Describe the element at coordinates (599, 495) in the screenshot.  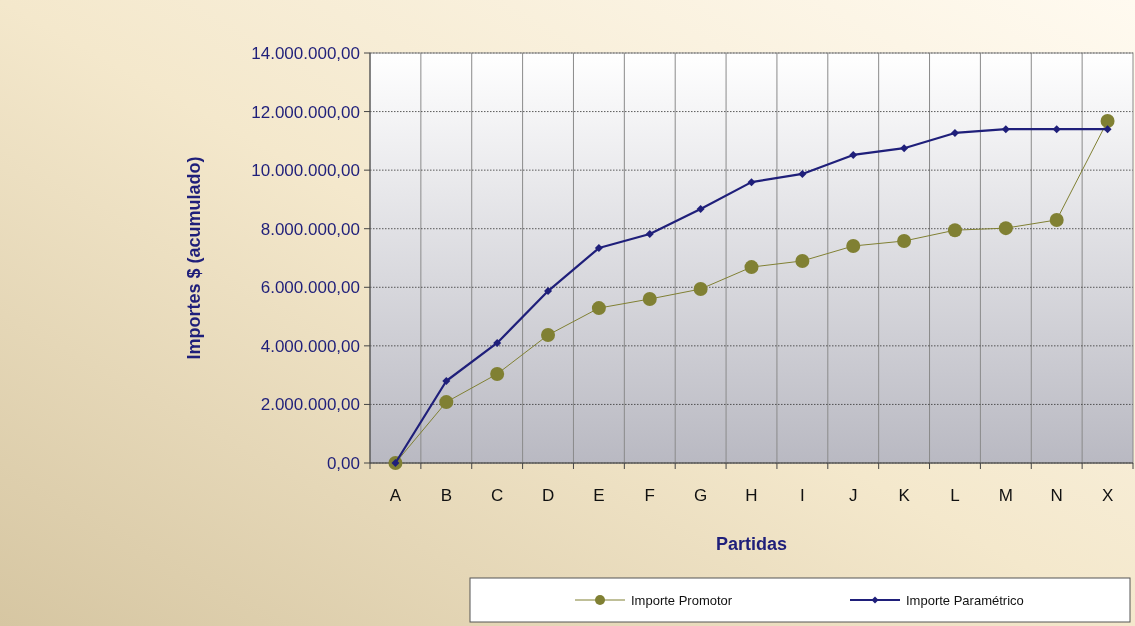
I see `x-tick-label: E` at that location.